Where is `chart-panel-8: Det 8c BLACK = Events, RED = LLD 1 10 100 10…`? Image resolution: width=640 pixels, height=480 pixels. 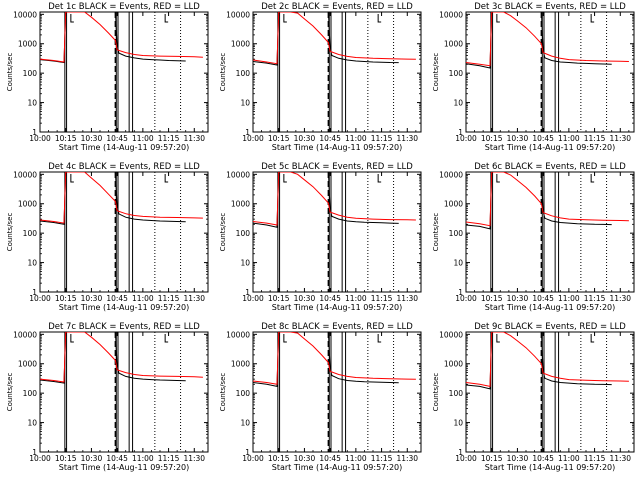 chart-panel-8: Det 8c BLACK = Events, RED = LLD 1 10 100 10… is located at coordinates (320, 397).